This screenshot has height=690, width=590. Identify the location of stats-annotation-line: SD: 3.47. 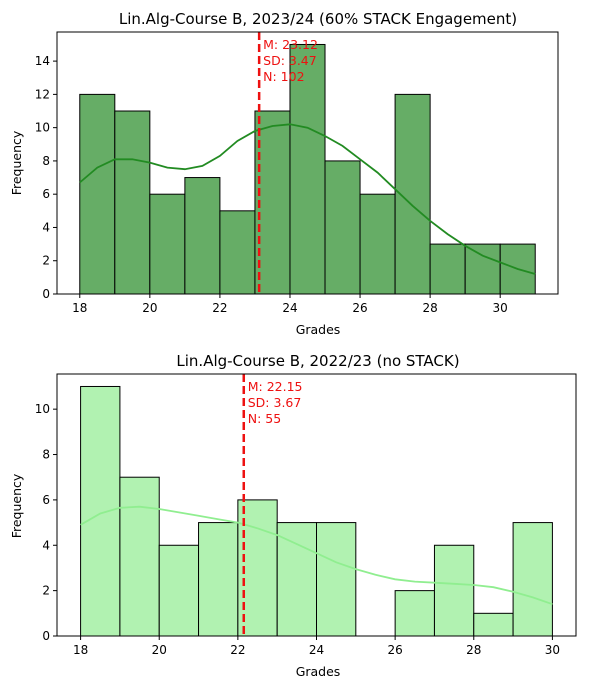
(290, 60).